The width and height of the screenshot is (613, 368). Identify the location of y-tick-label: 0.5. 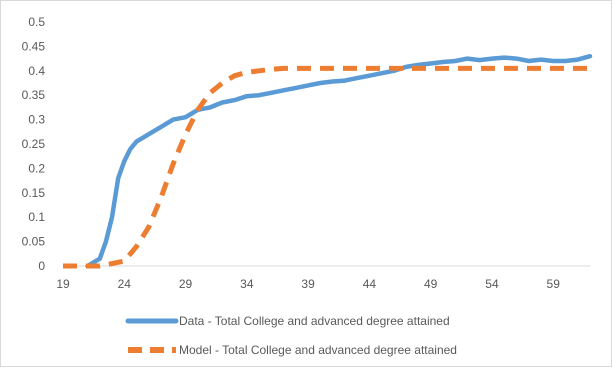
(36, 22).